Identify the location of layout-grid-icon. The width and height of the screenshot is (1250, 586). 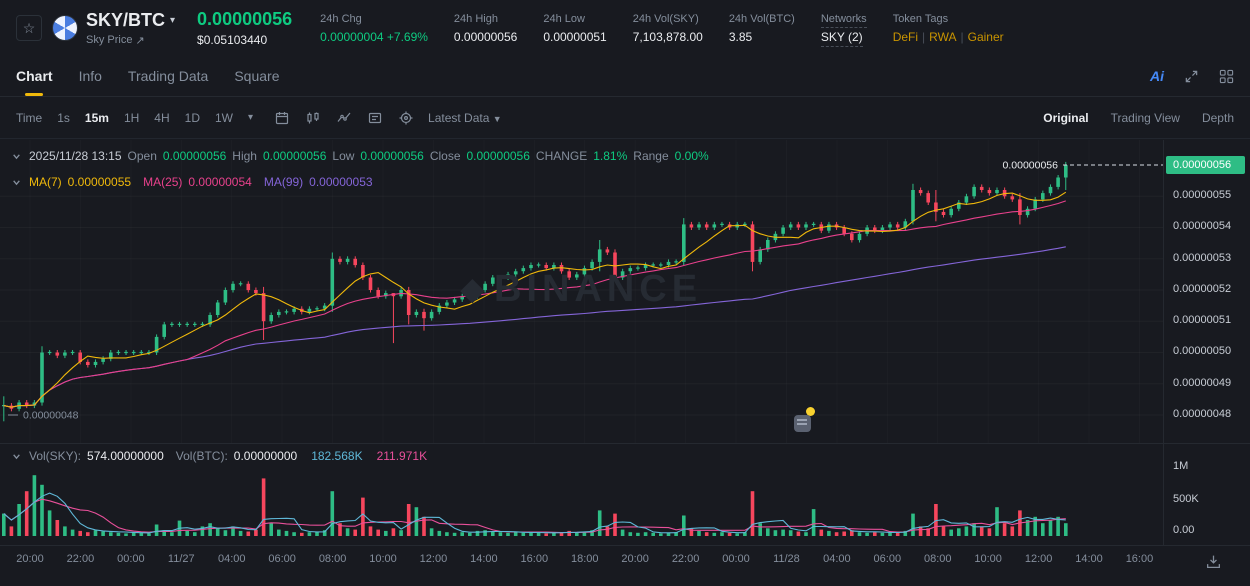
(1226, 76).